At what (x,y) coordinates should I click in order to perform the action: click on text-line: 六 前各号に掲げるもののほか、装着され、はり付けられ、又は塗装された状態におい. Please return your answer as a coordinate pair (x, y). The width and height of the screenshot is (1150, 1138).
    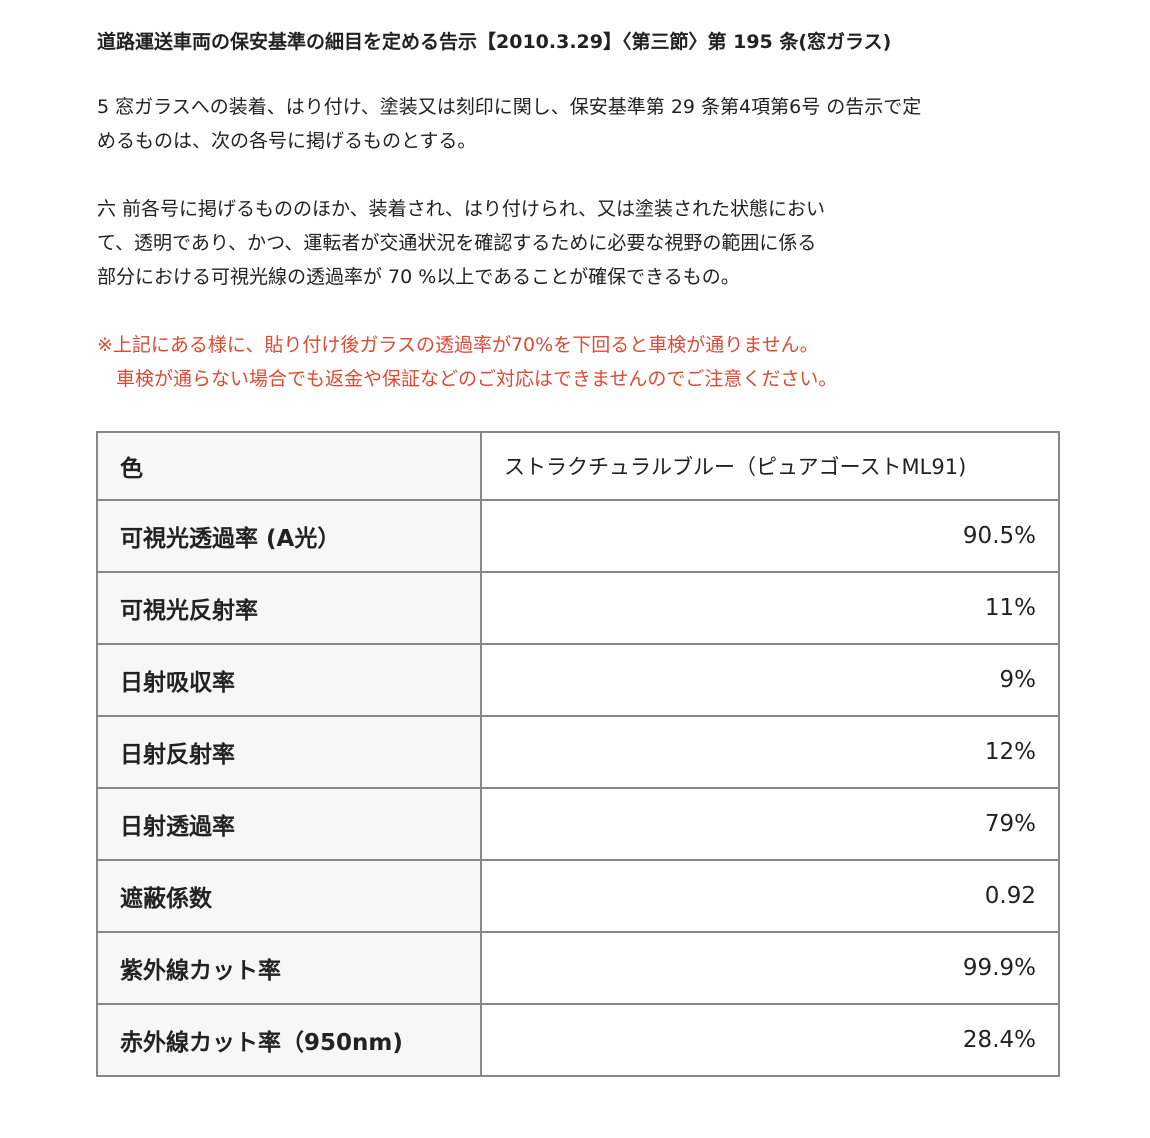
    Looking at the image, I should click on (461, 209).